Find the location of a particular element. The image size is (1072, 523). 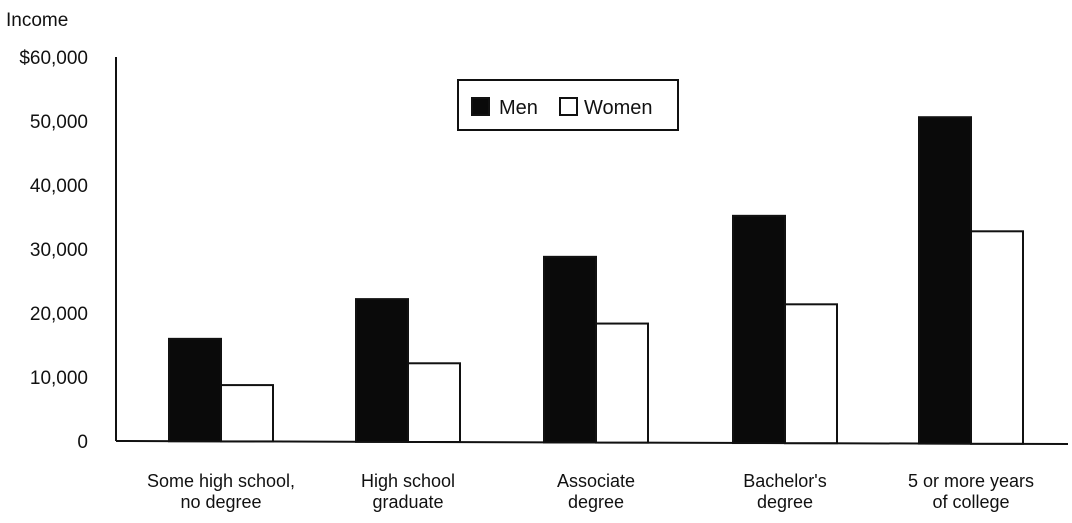

y-tick-label: 10,000 is located at coordinates (59, 378).